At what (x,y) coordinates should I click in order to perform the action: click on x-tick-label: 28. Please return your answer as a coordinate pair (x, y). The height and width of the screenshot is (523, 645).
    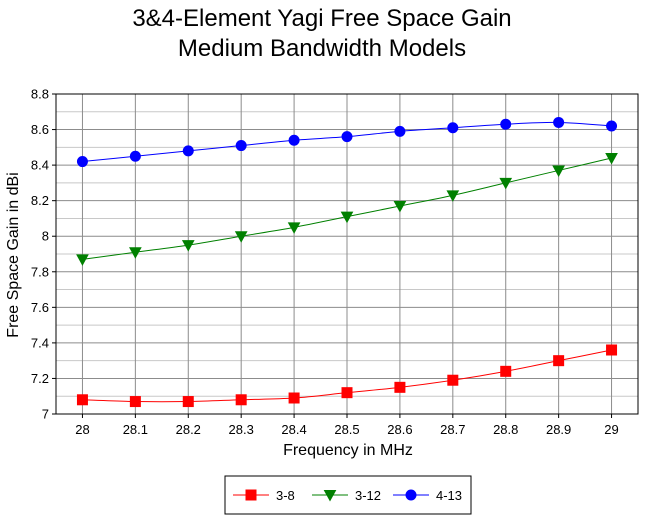
    Looking at the image, I should click on (82, 429).